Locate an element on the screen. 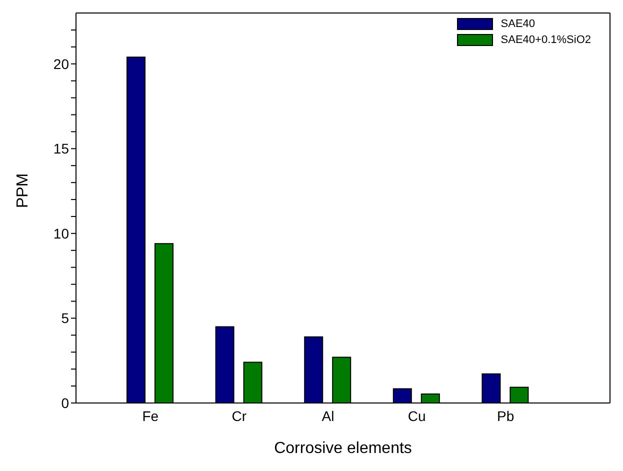 This screenshot has width=623, height=471. y-tick-label: 5 is located at coordinates (65, 318).